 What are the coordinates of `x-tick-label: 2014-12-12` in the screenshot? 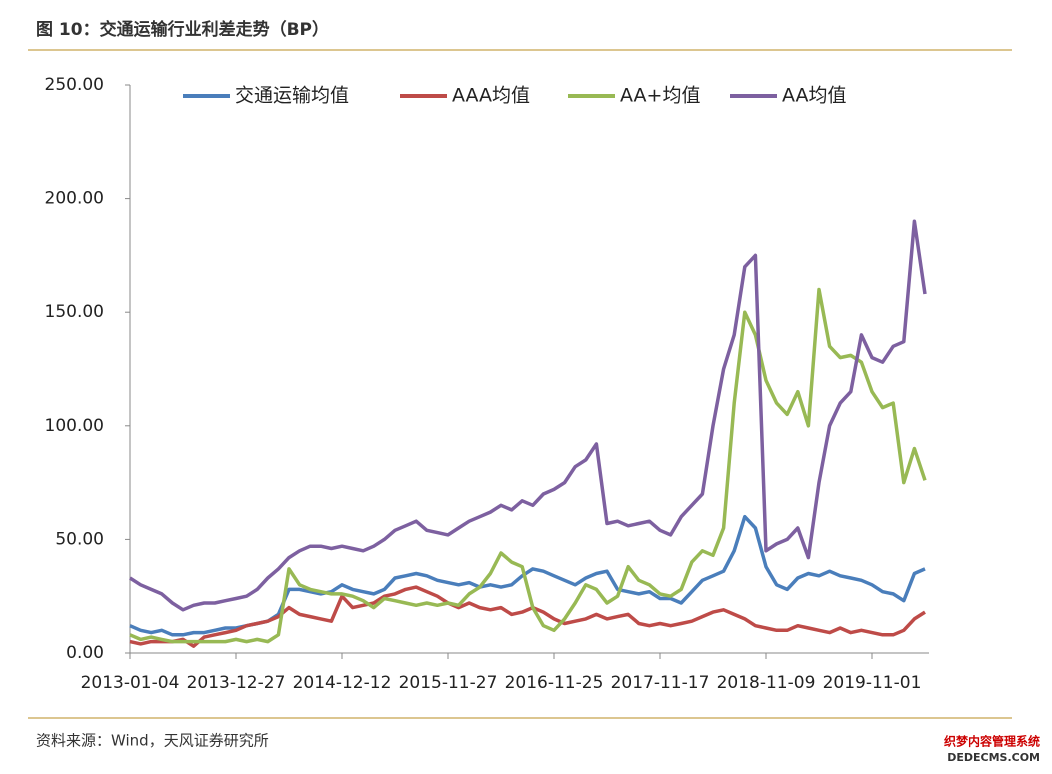 It's located at (342, 683).